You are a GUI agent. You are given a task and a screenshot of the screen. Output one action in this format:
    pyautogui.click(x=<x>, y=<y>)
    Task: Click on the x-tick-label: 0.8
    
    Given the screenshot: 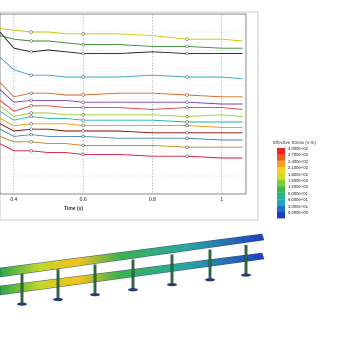 What is the action you would take?
    pyautogui.click(x=152, y=200)
    